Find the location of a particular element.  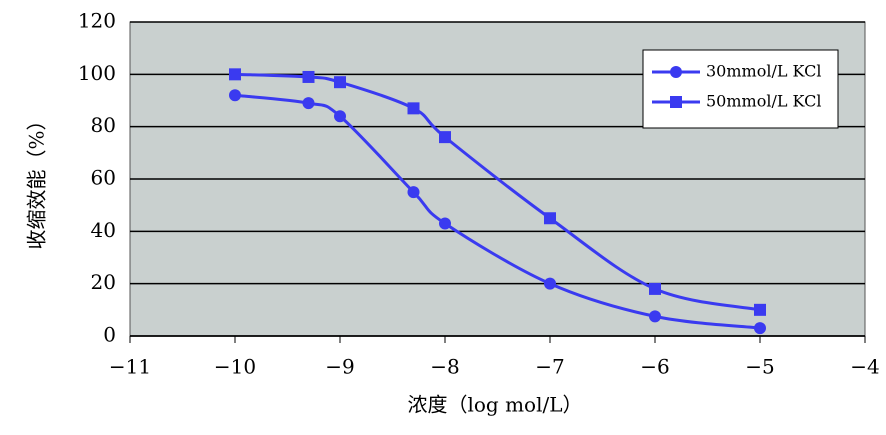

legend-box is located at coordinates (740, 89).